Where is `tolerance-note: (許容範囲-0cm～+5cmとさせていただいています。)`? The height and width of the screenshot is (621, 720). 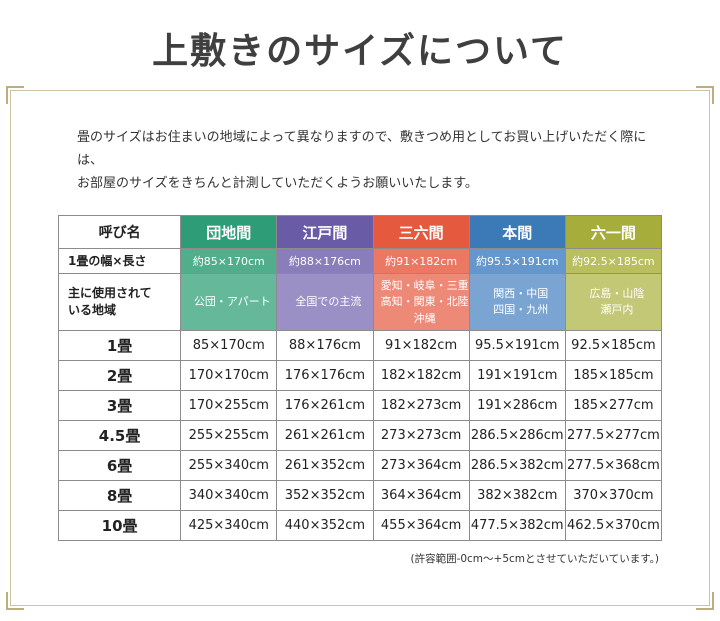
tolerance-note: (許容範囲-0cm～+5cmとさせていただいています。) is located at coordinates (534, 559).